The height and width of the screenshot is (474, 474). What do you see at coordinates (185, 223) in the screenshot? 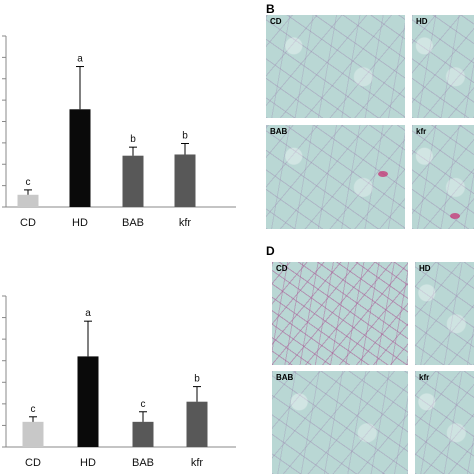
I see `chart-1-category-label: kfr` at bounding box center [185, 223].